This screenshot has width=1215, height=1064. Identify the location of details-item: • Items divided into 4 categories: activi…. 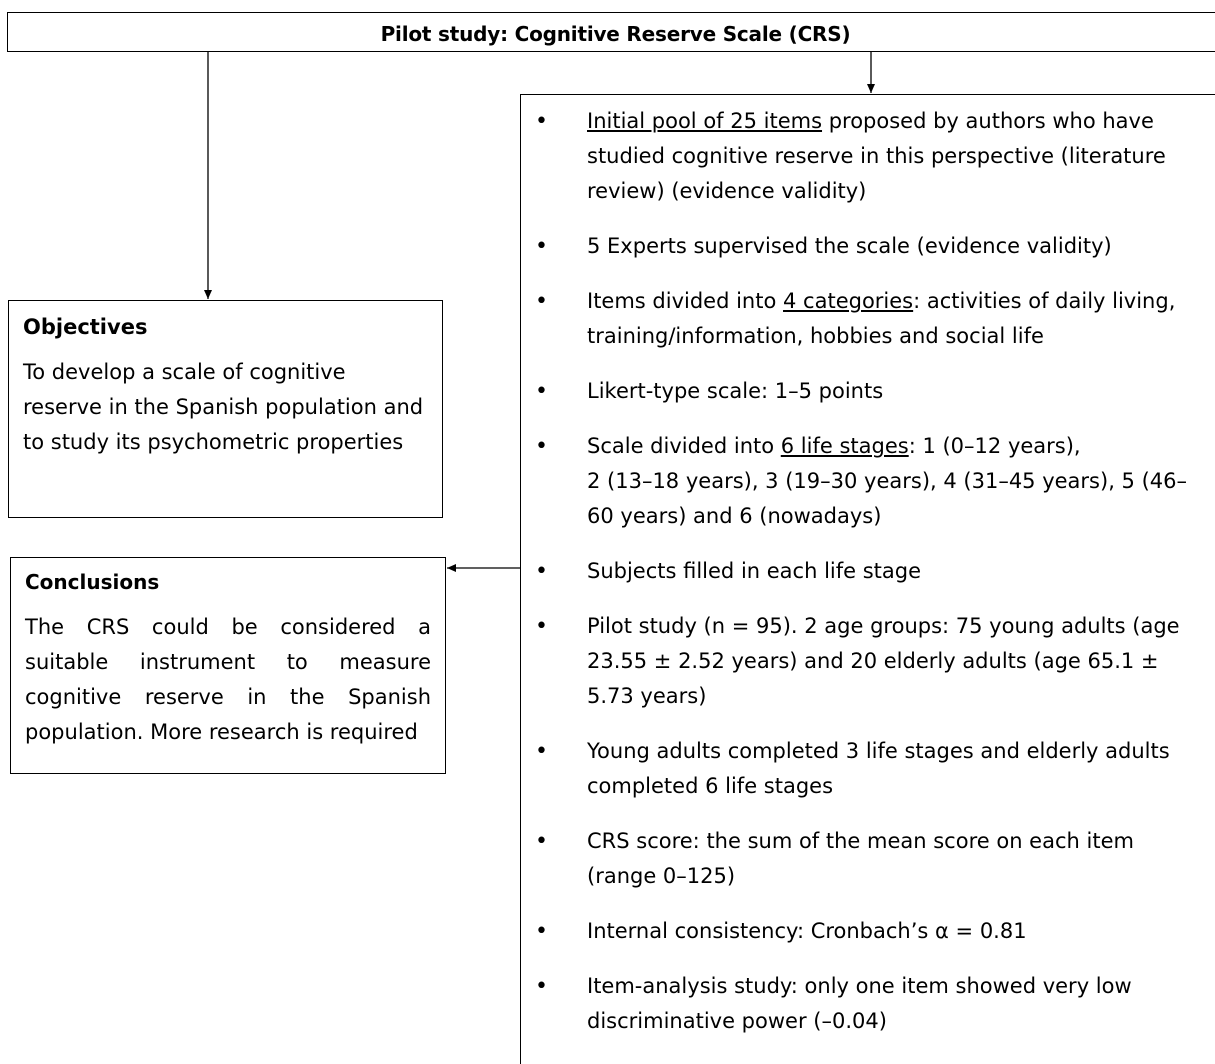
(871, 319).